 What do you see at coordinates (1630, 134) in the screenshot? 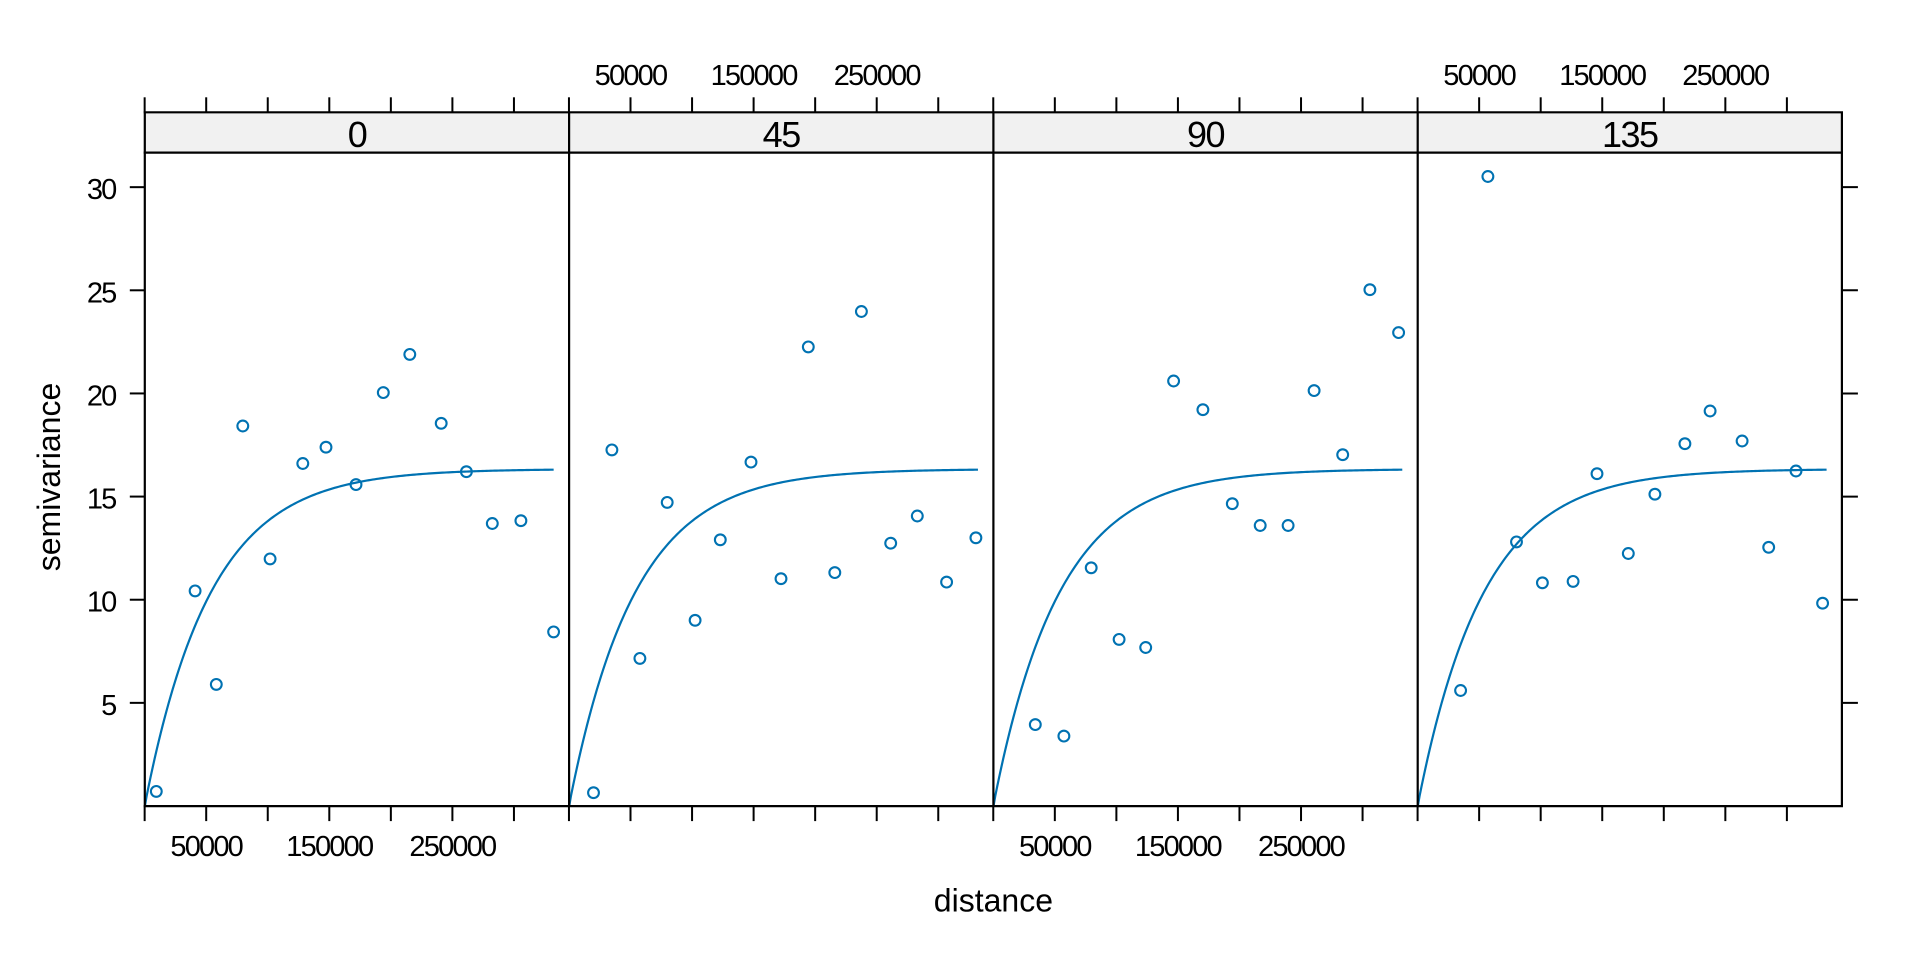
I see `svg-text: 135` at bounding box center [1630, 134].